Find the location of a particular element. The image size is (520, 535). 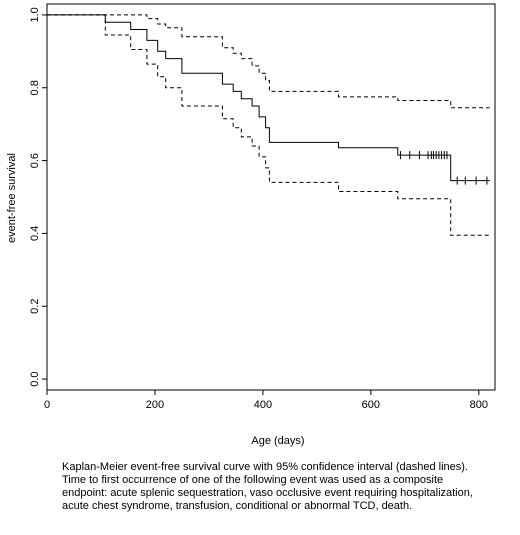

x-tick-label: 200 is located at coordinates (155, 405).